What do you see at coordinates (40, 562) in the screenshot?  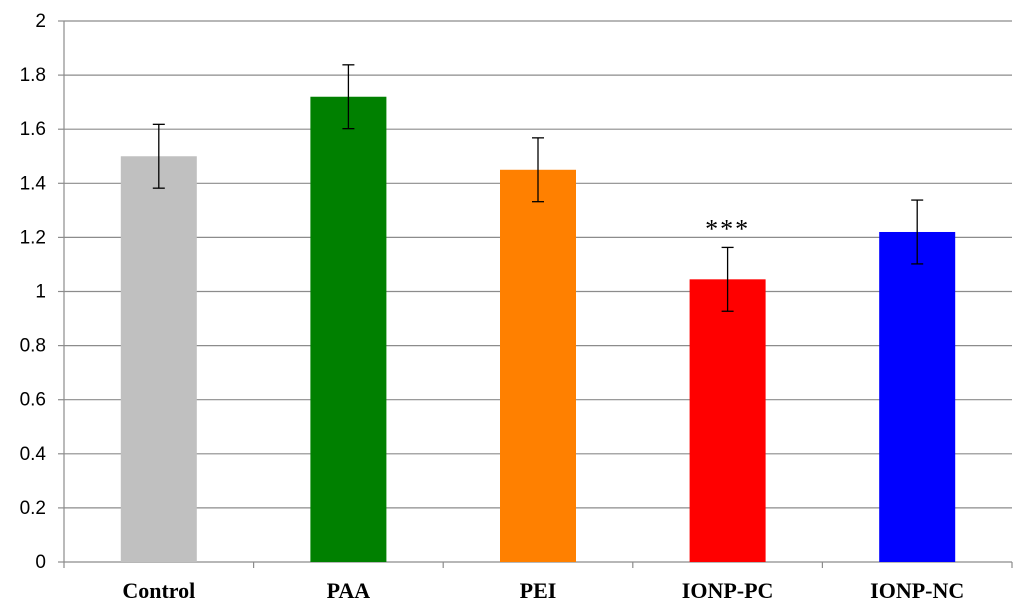 I see `y-tick-label: 0` at bounding box center [40, 562].